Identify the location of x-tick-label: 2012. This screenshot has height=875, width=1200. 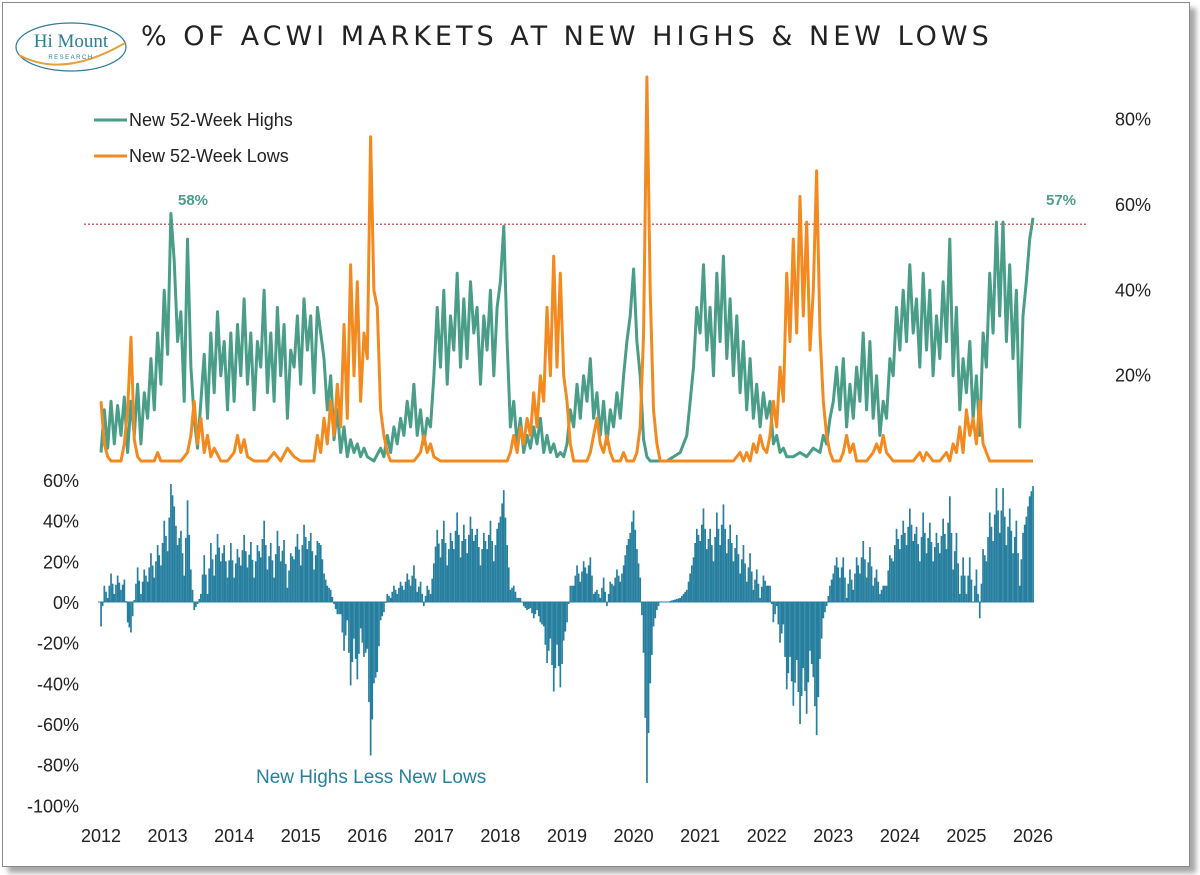
(101, 836).